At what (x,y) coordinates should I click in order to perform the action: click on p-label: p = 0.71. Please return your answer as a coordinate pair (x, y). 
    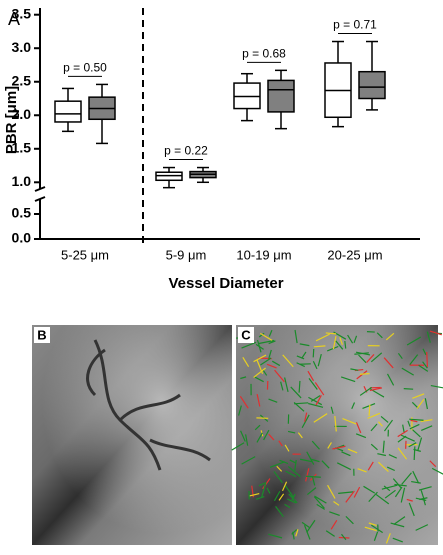
    Looking at the image, I should click on (355, 25).